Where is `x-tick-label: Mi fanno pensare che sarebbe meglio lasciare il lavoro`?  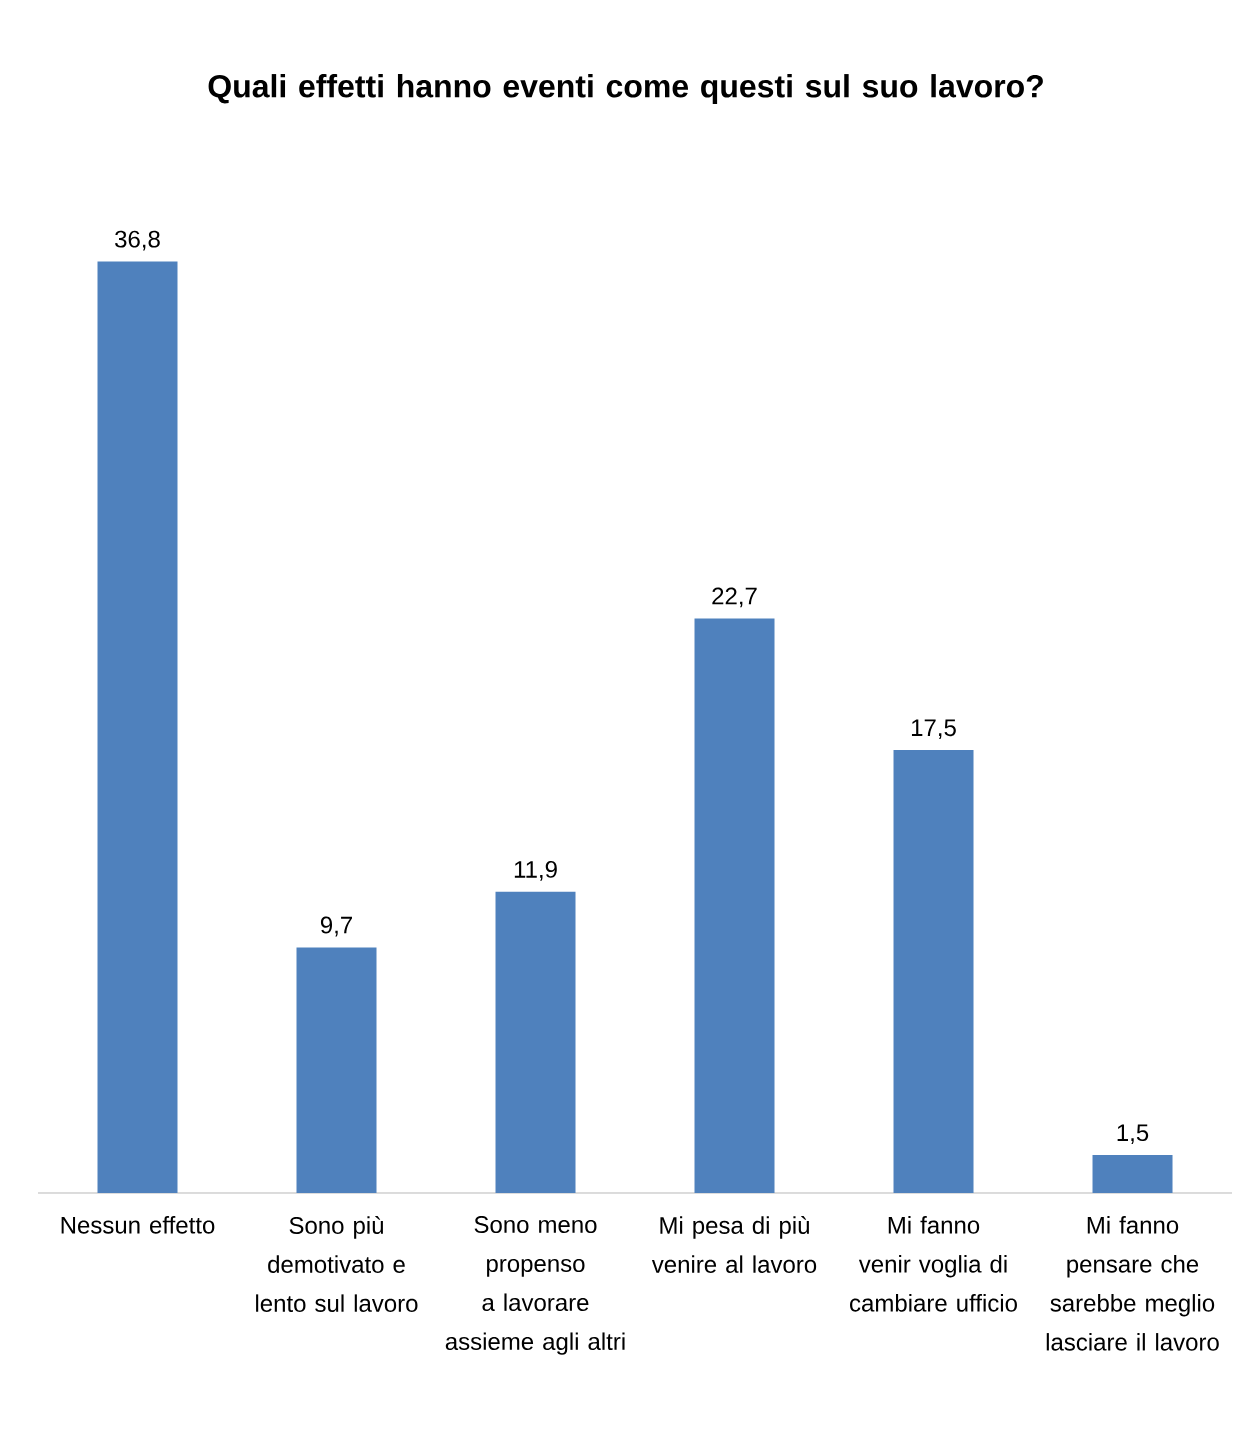 x-tick-label: Mi fanno pensare che sarebbe meglio lasciare il lavoro is located at coordinates (1132, 1283).